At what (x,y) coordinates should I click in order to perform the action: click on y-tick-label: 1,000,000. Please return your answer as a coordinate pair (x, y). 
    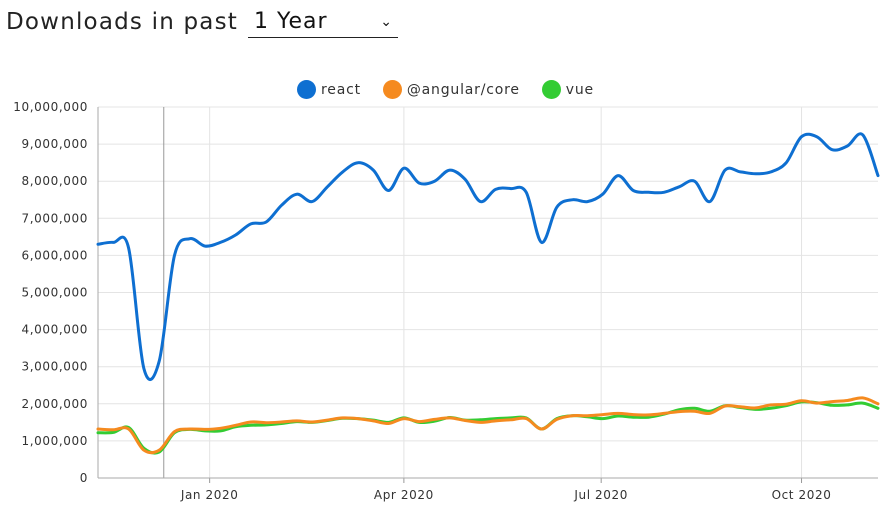
    Looking at the image, I should click on (55, 441).